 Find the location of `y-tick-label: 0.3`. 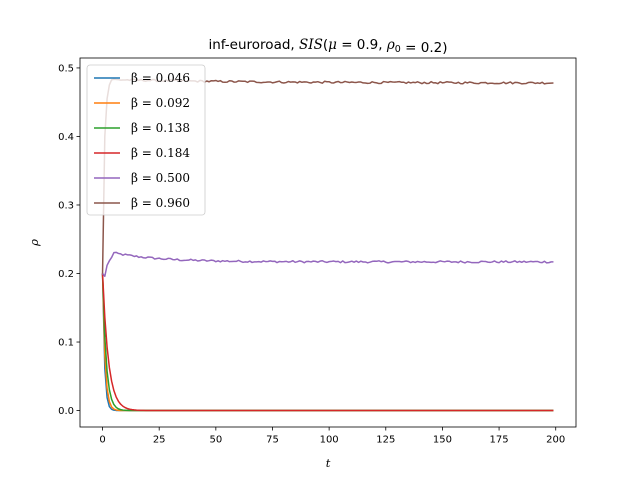

y-tick-label: 0.3 is located at coordinates (66, 206).